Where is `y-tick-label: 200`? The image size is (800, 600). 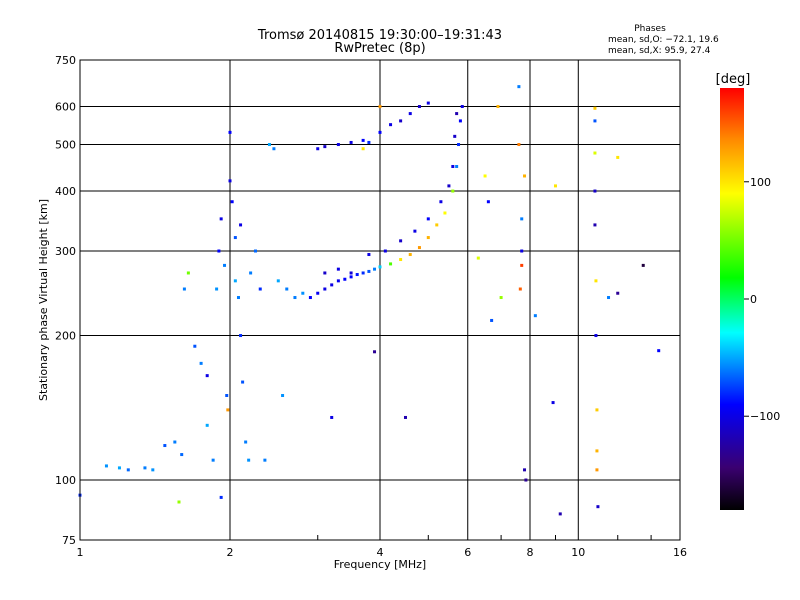 y-tick-label: 200 is located at coordinates (65, 336).